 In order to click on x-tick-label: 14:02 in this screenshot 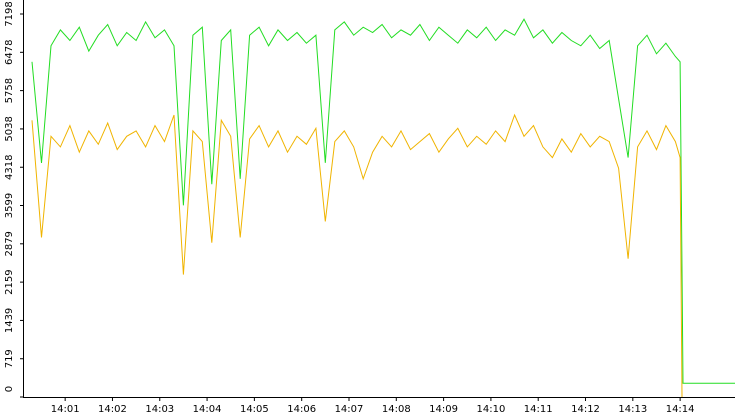, I will do `click(112, 409)`.